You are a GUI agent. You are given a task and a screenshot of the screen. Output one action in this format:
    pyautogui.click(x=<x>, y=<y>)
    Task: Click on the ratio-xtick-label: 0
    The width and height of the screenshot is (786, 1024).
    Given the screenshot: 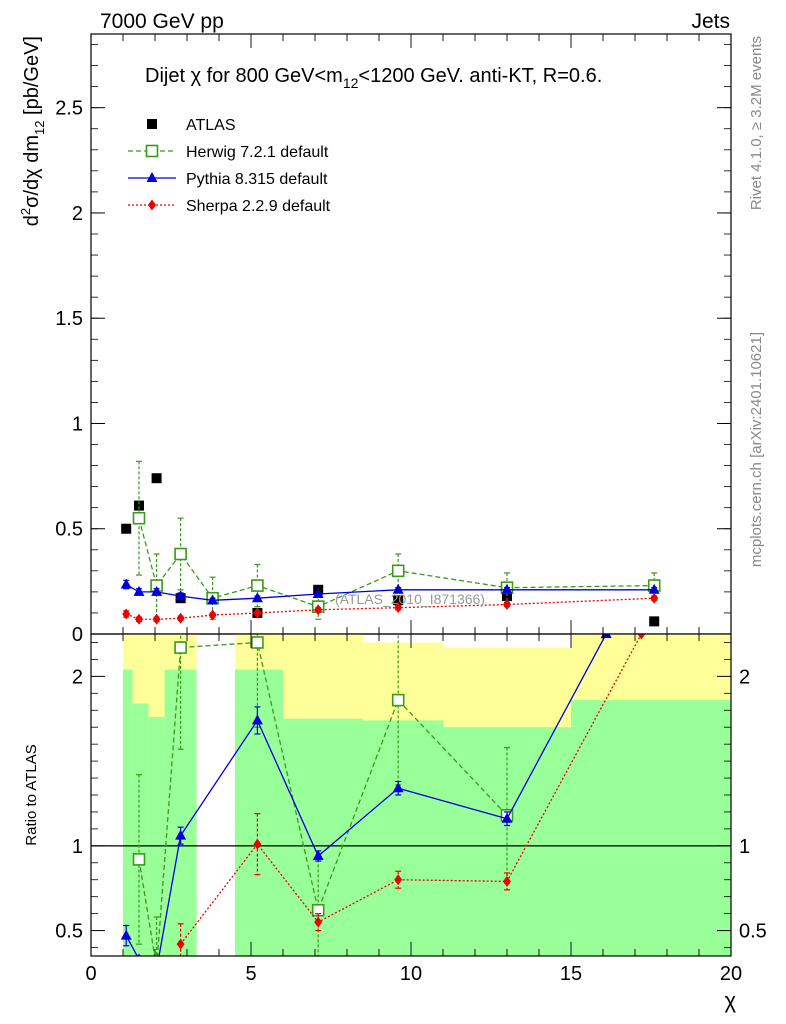 What is the action you would take?
    pyautogui.click(x=90, y=974)
    